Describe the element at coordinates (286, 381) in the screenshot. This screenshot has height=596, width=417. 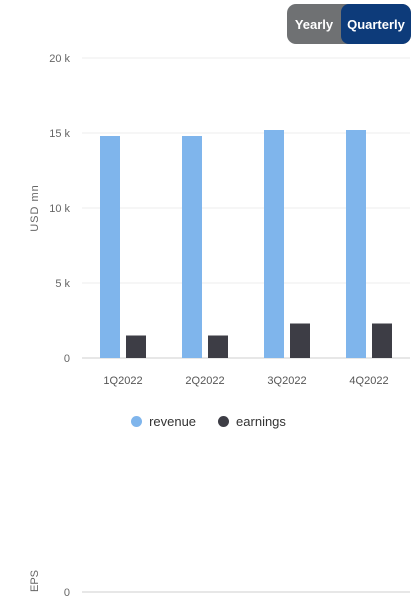
I see `x-tick-label: 3Q2022` at that location.